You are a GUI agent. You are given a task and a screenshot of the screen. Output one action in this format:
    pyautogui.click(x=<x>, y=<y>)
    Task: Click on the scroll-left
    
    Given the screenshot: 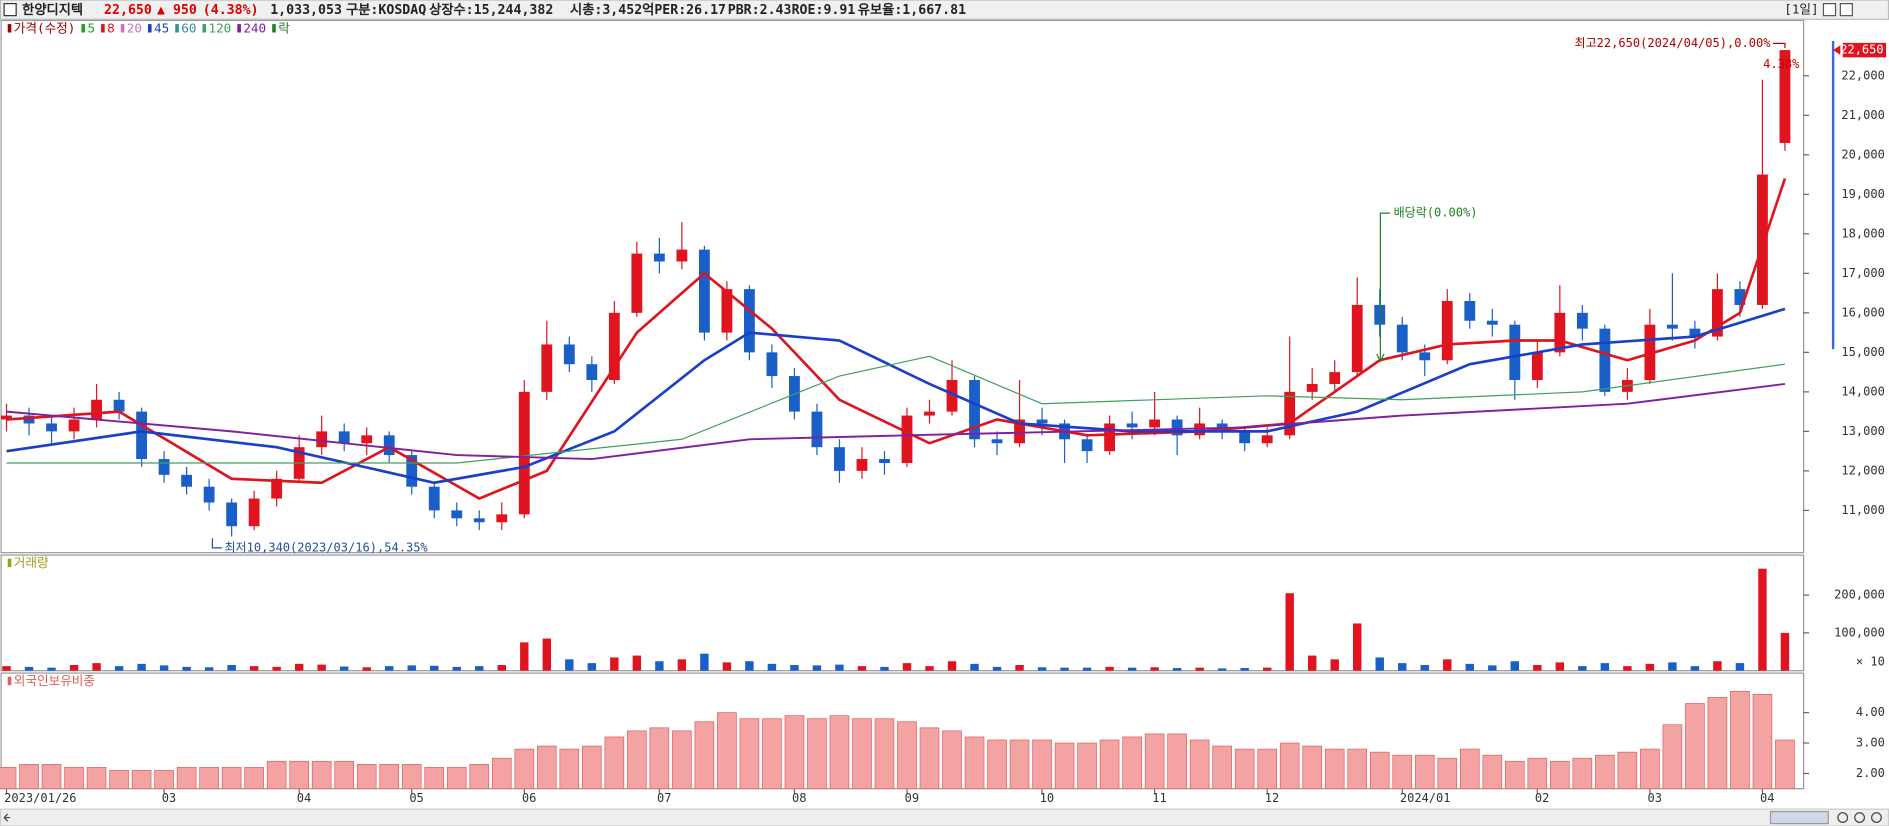 What is the action you would take?
    pyautogui.click(x=7, y=817)
    